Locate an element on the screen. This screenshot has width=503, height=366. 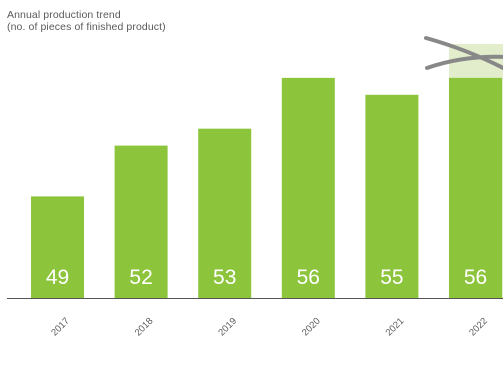
x-tick-label-2020: 2020 is located at coordinates (311, 327).